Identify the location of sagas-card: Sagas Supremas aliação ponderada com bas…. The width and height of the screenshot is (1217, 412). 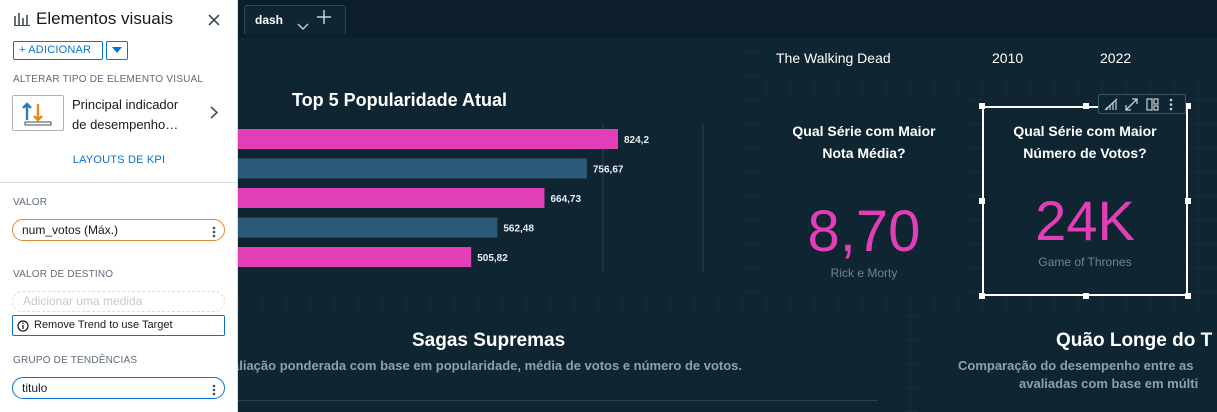
(571, 363).